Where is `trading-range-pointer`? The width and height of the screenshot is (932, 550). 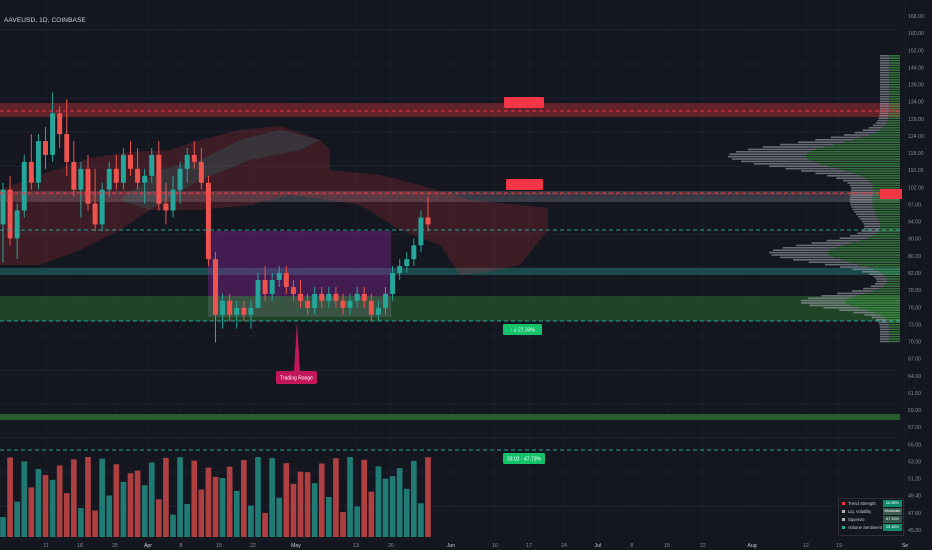 trading-range-pointer is located at coordinates (297, 347).